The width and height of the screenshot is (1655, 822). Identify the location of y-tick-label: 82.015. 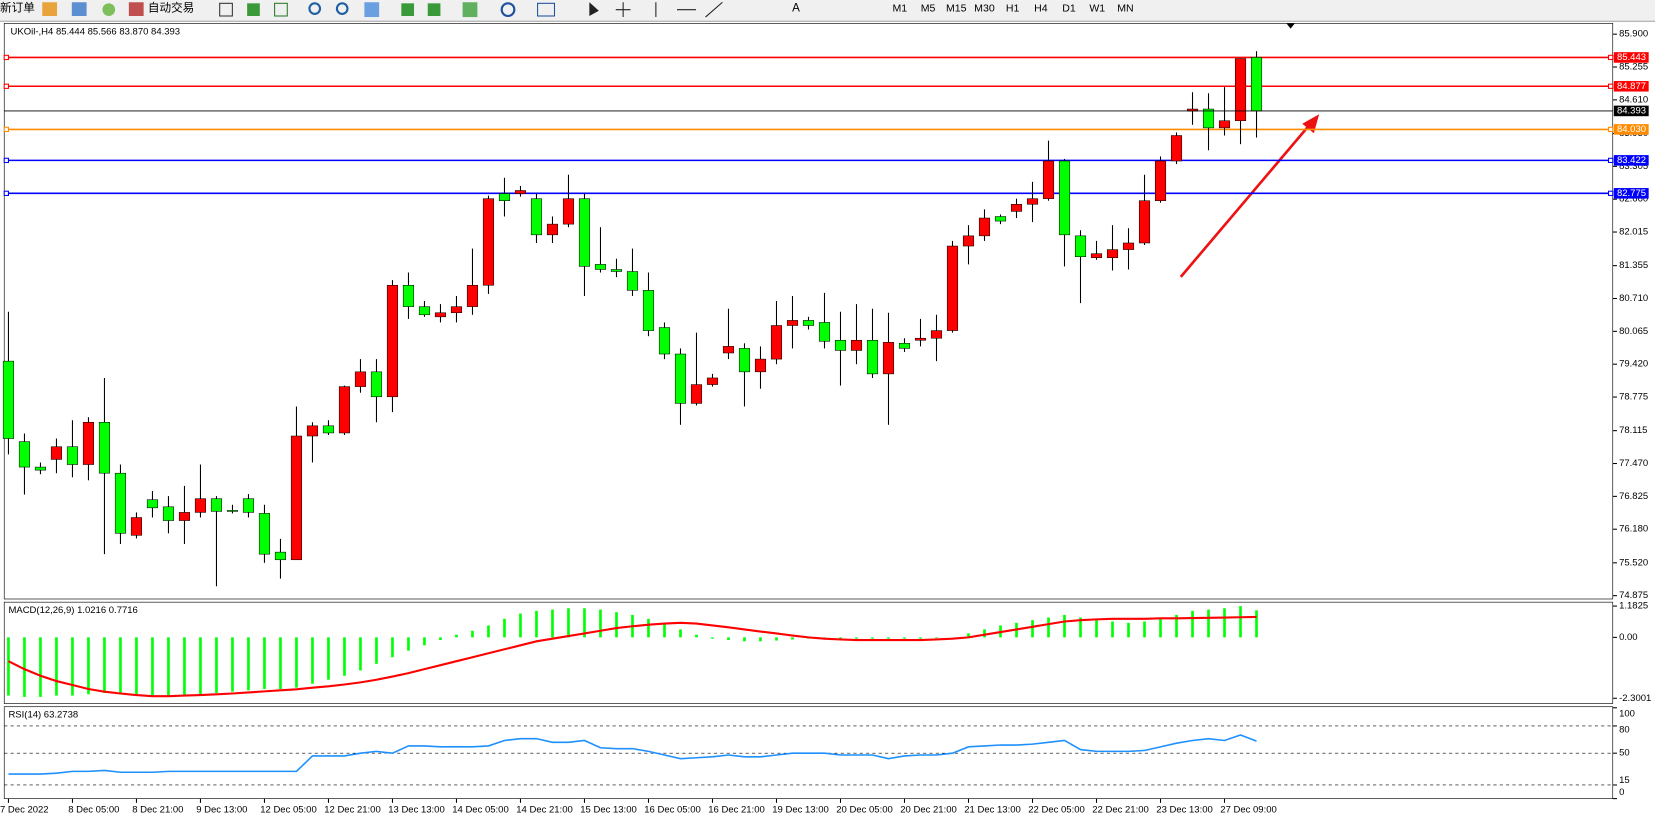
(1633, 232).